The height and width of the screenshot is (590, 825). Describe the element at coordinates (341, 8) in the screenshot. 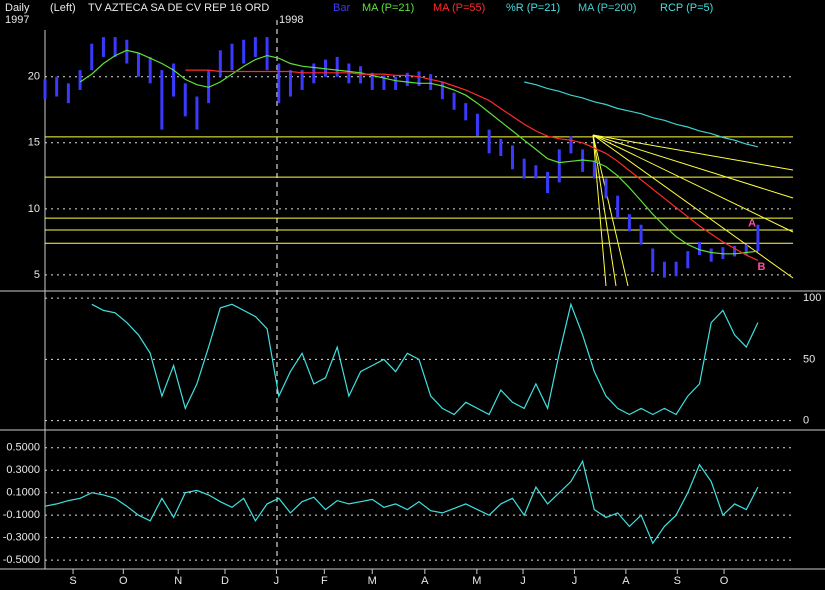

I see `legend-entry: Bar` at that location.